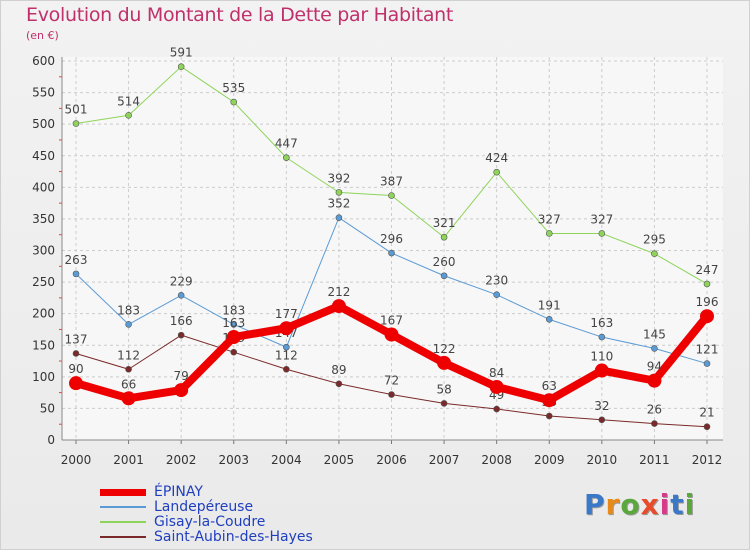  Describe the element at coordinates (391, 182) in the screenshot. I see `data-label: 387` at that location.